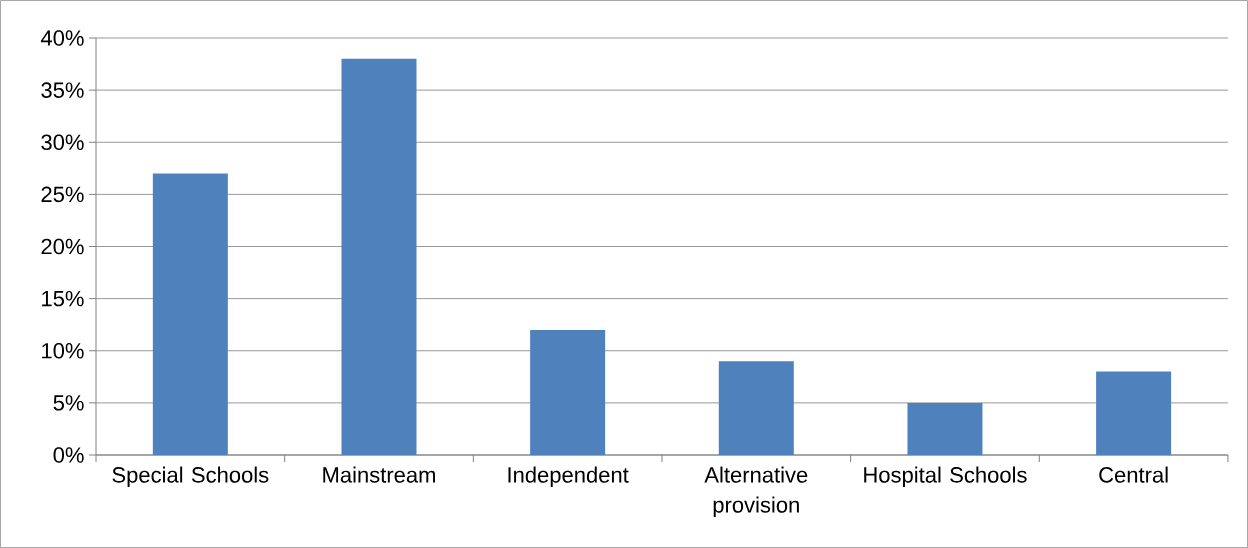 The height and width of the screenshot is (548, 1248). Describe the element at coordinates (62, 246) in the screenshot. I see `y-tick-label: 20%` at that location.